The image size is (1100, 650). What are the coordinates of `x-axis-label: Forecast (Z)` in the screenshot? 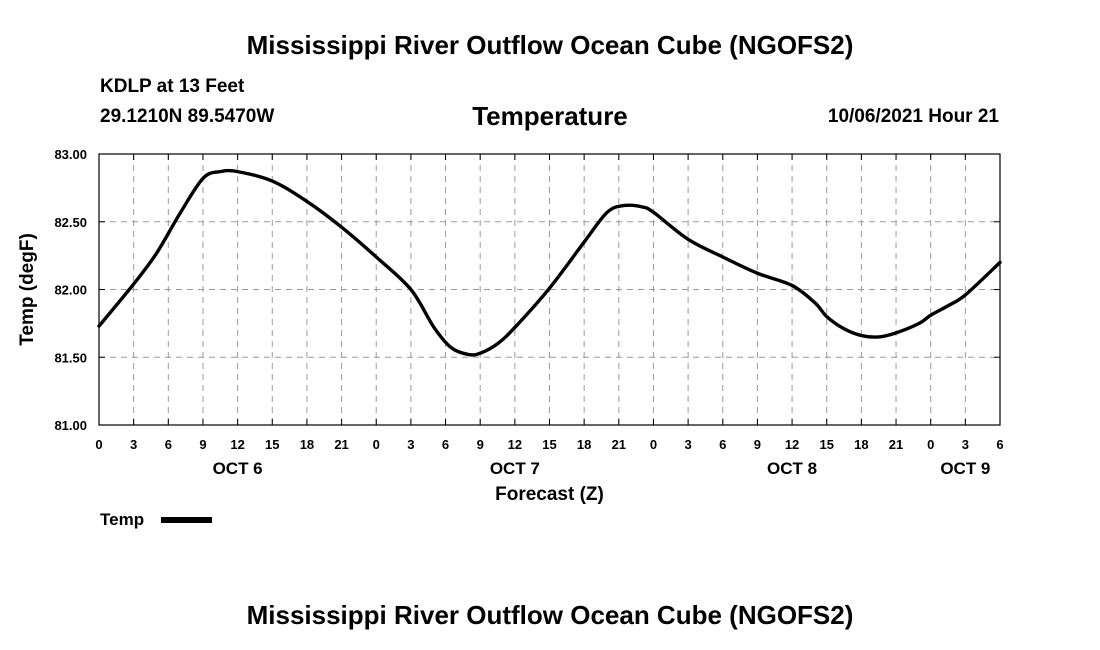 It's located at (549, 494).